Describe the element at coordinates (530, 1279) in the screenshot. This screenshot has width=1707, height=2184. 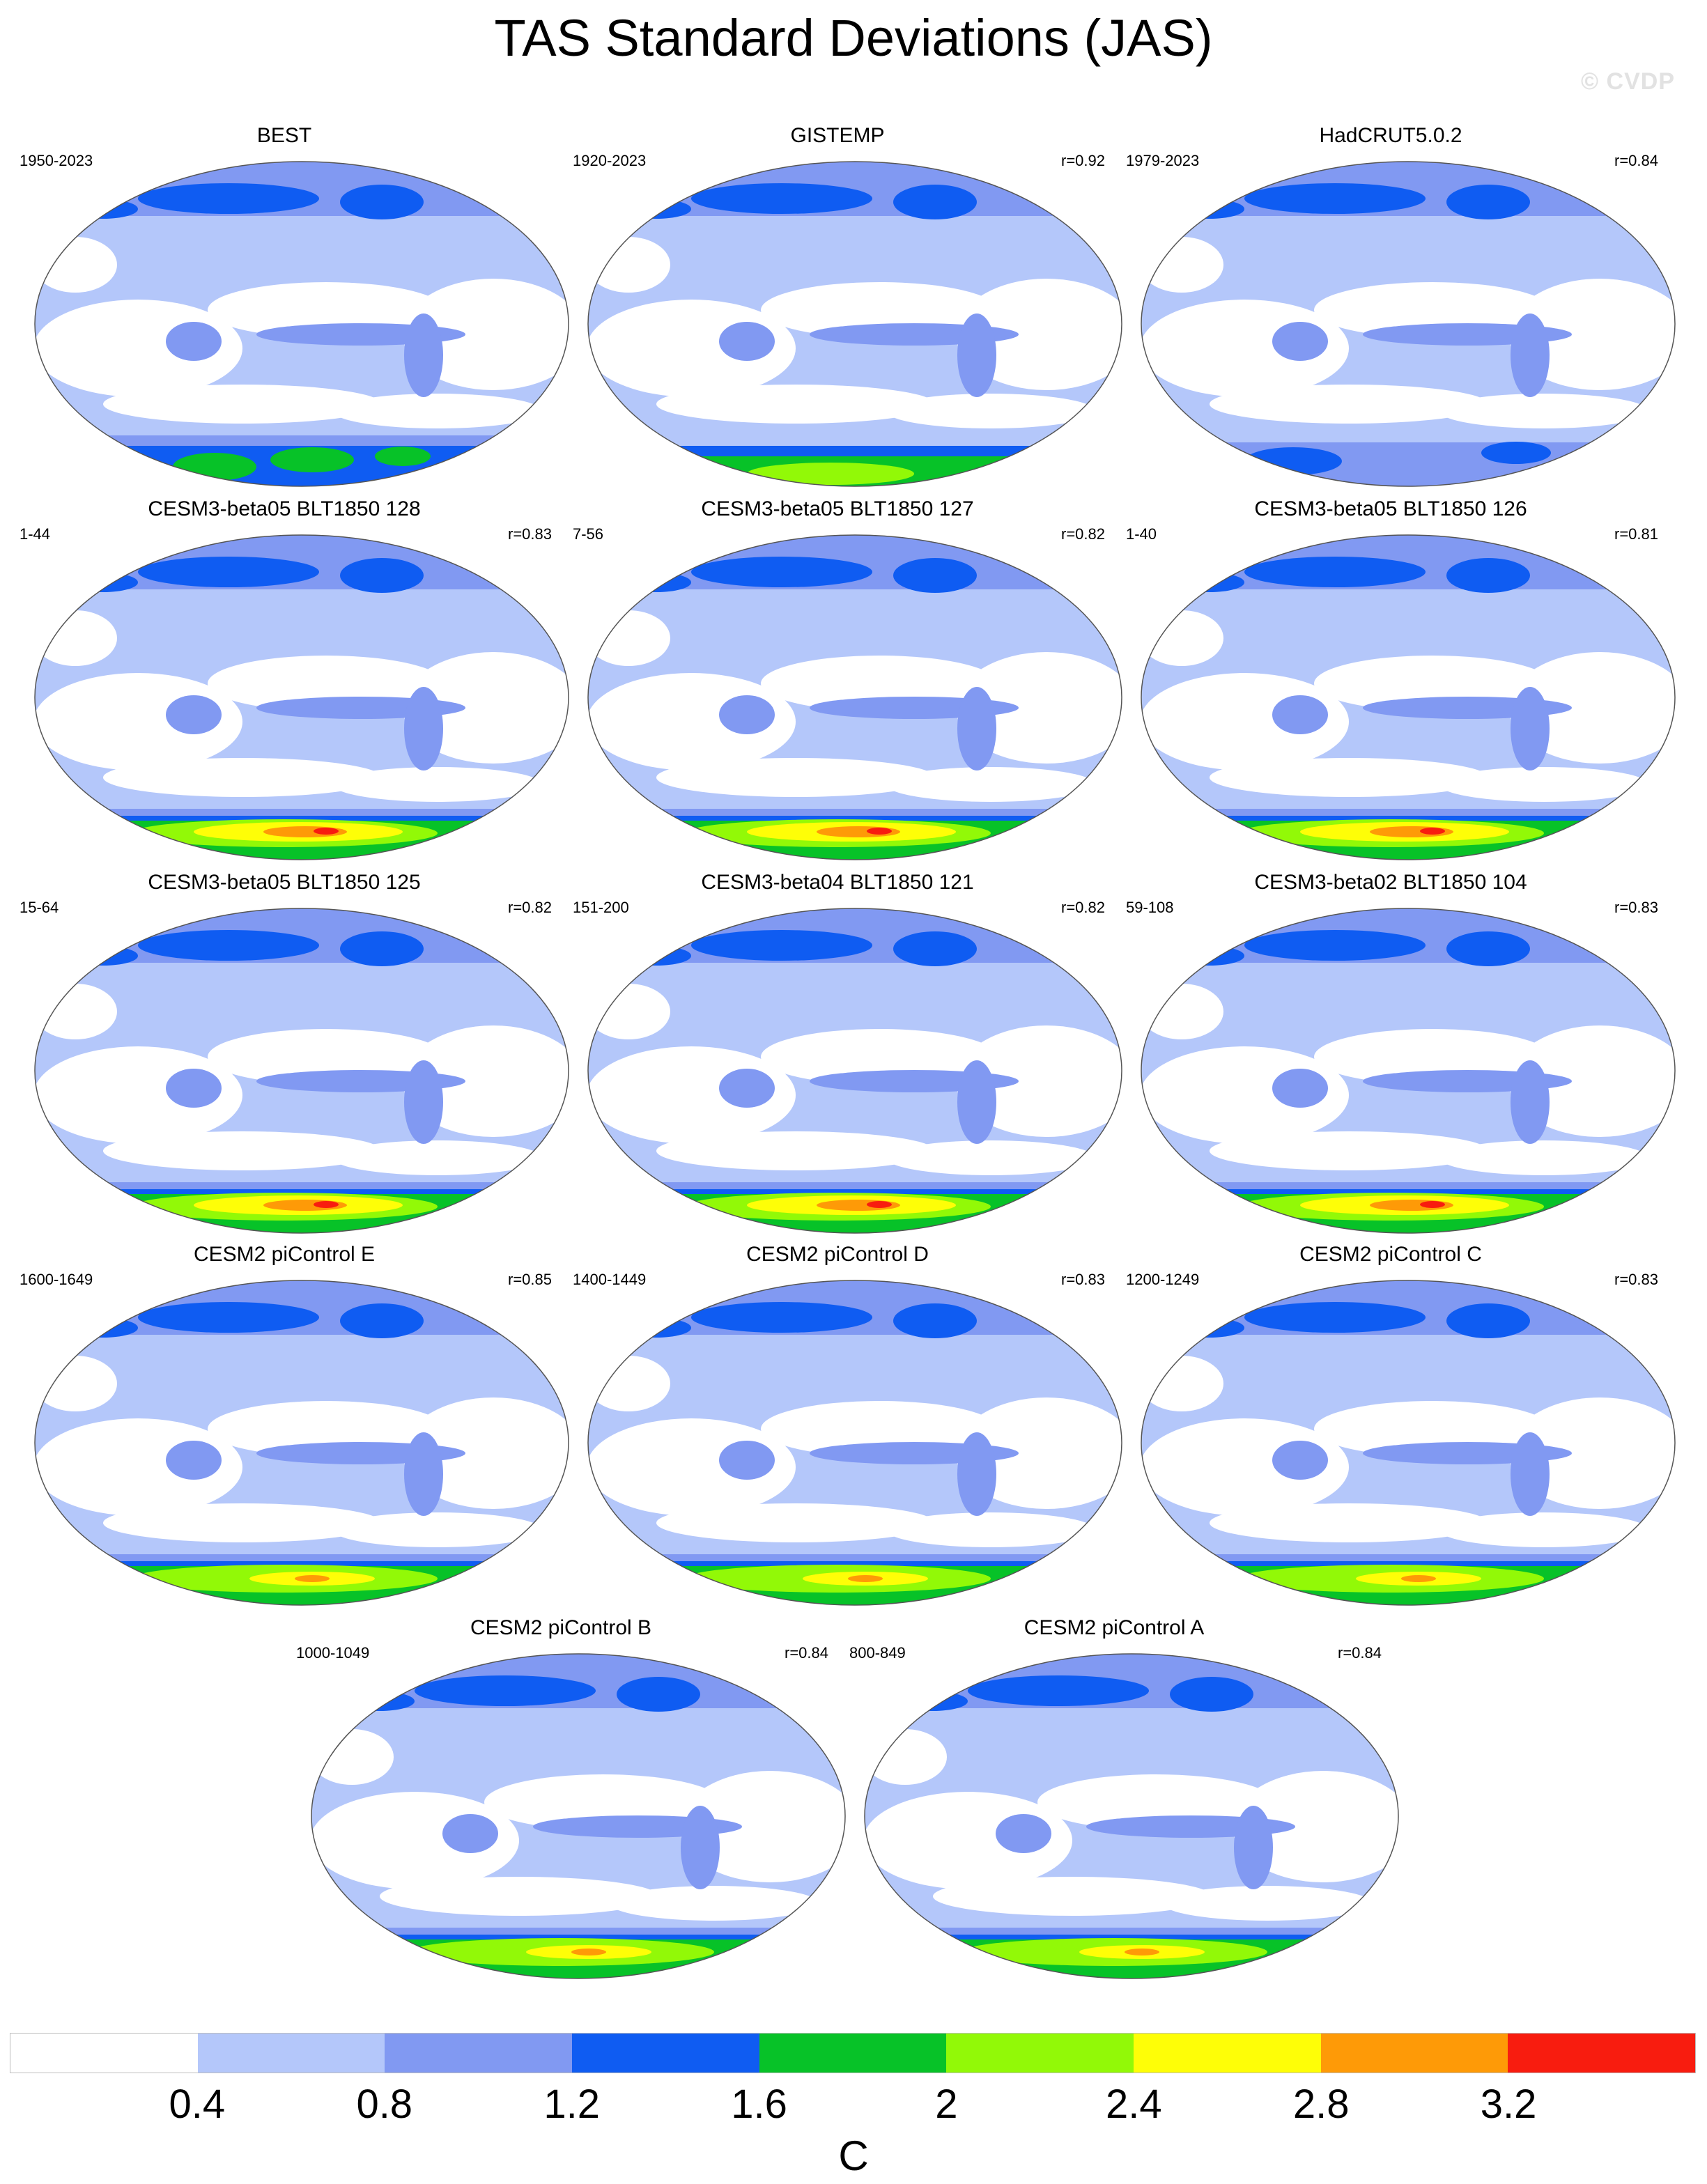
I see `panel-pattern-correlation: r=0.85` at that location.